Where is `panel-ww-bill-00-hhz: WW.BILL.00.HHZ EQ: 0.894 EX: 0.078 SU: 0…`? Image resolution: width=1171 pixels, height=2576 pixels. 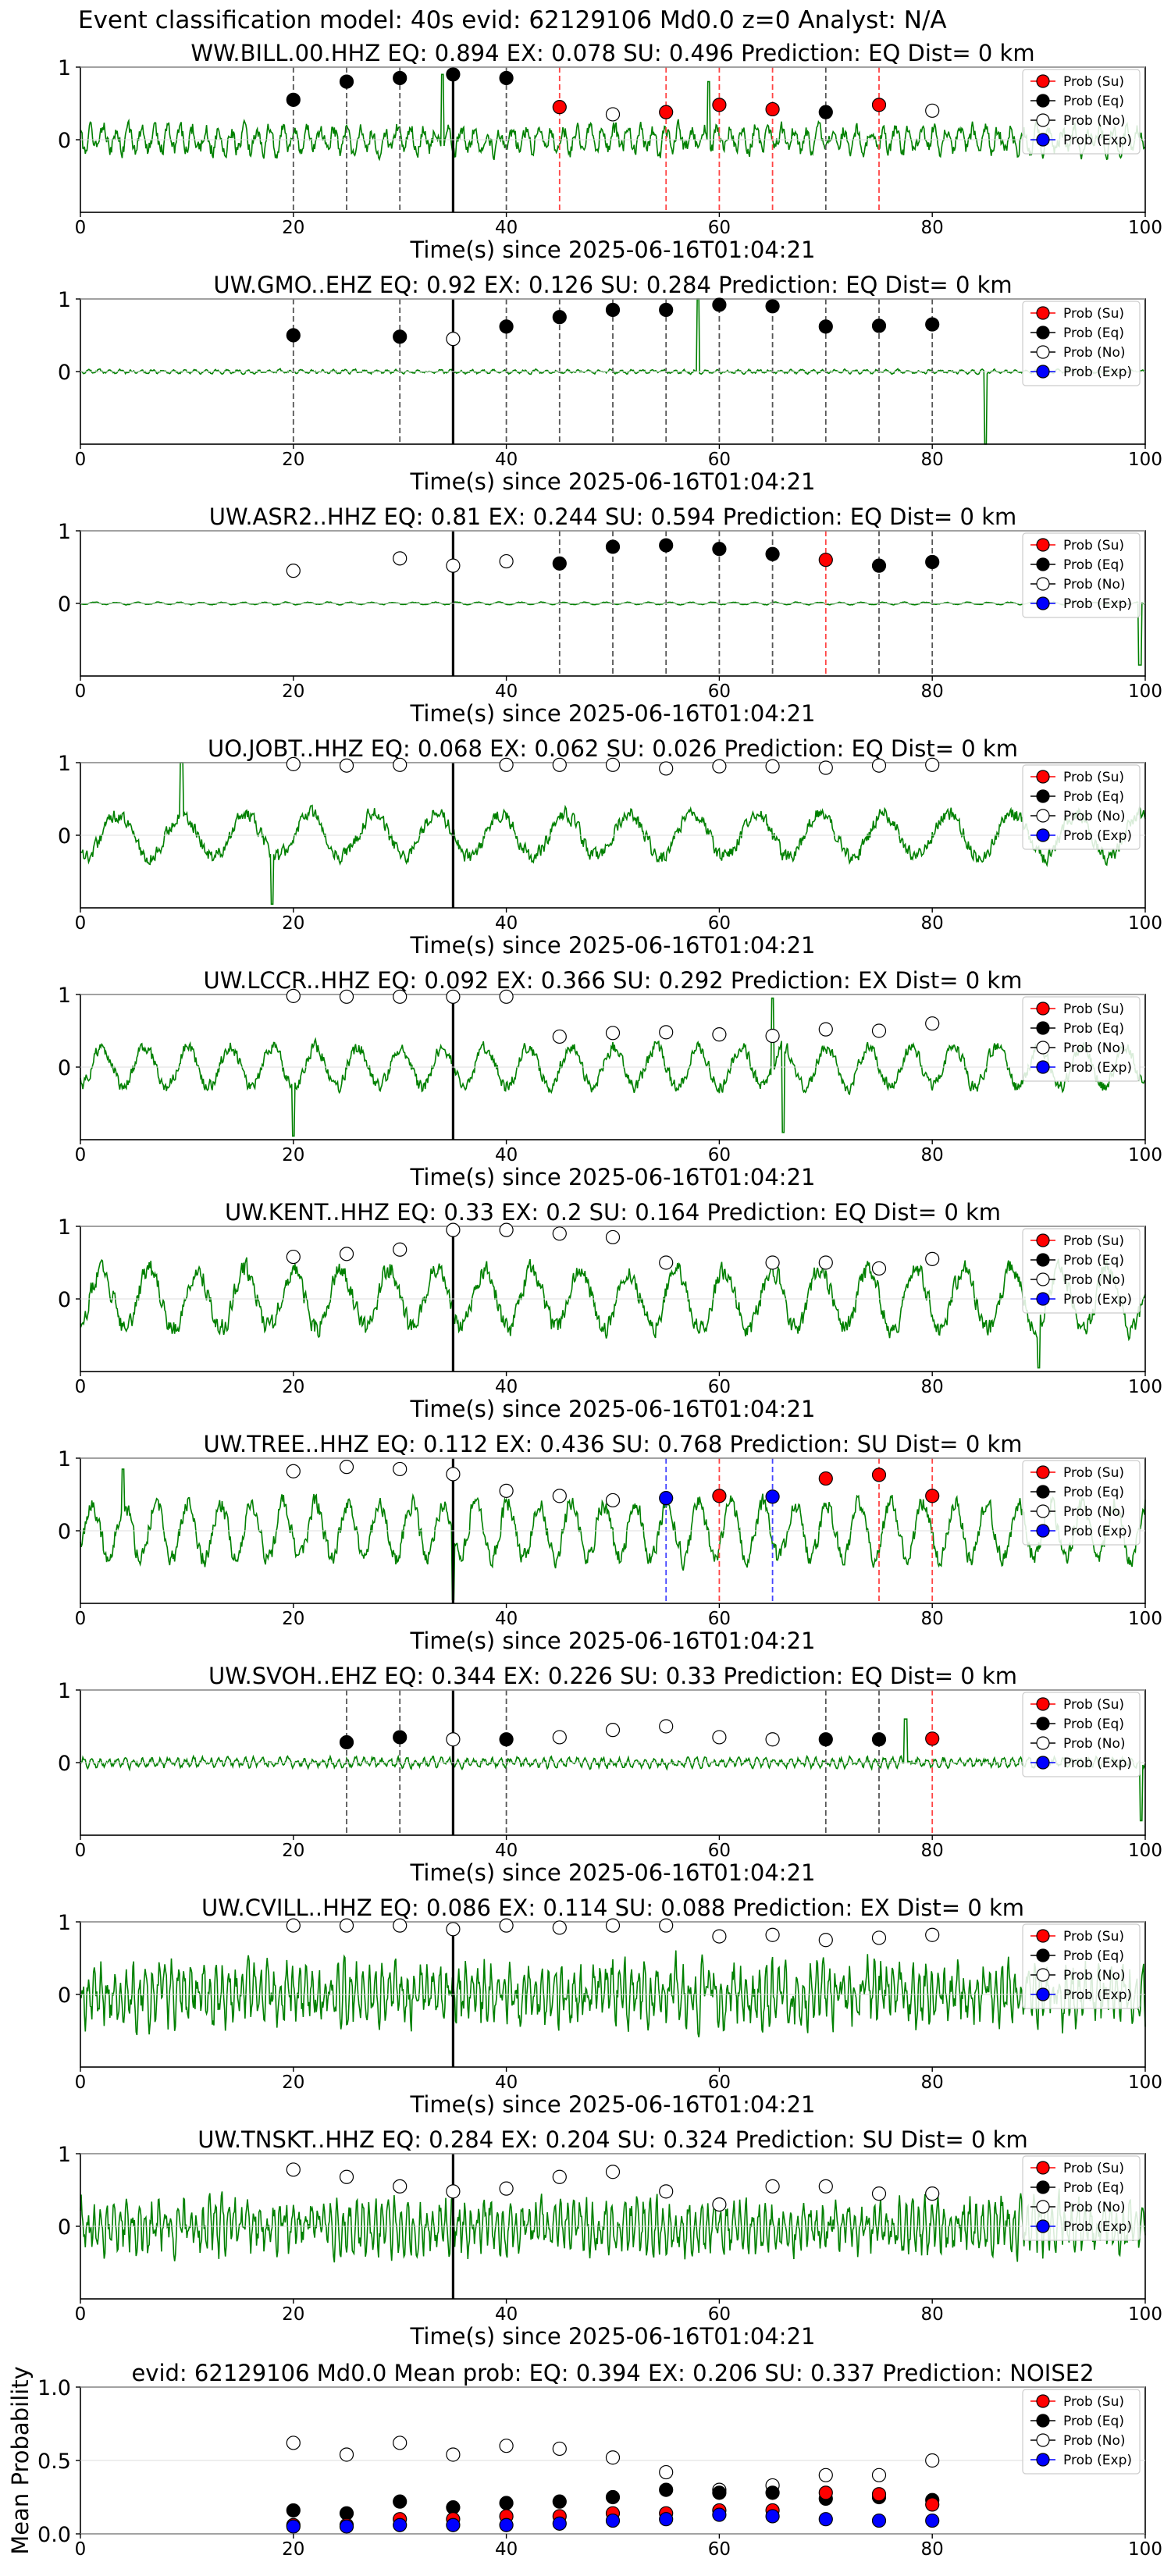
panel-ww-bill-00-hhz: WW.BILL.00.HHZ EQ: 0.894 EX: 0.078 SU: 0… is located at coordinates (610, 151).